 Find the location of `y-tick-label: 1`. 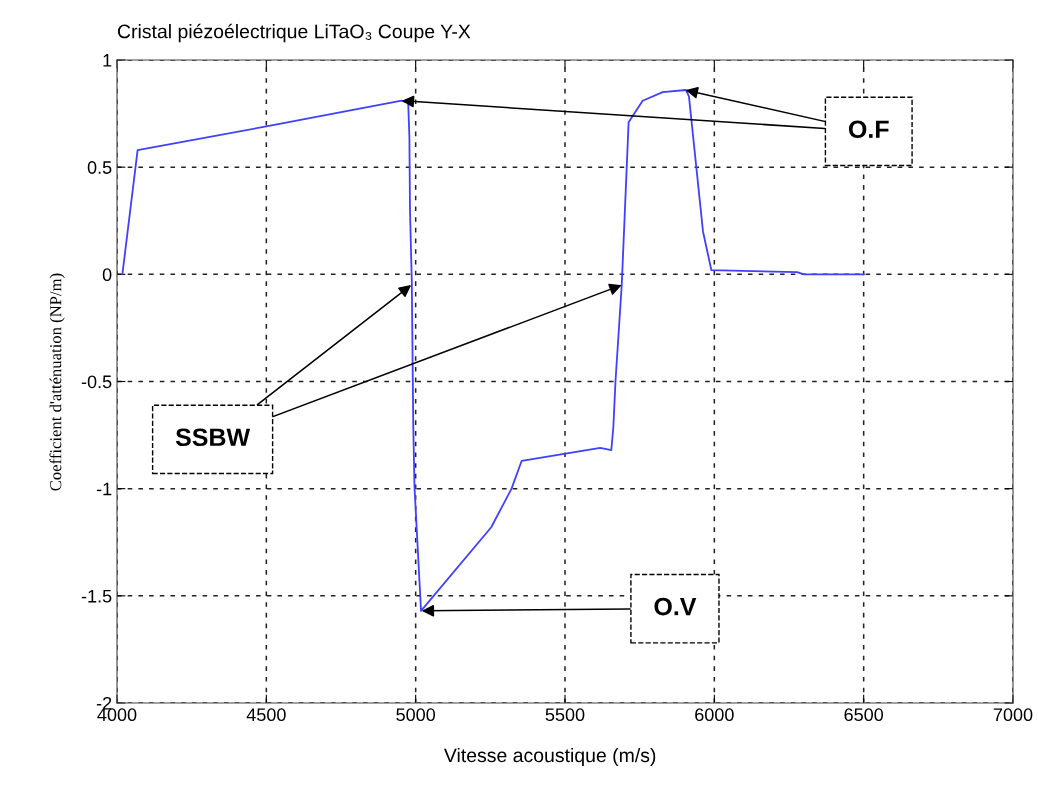

y-tick-label: 1 is located at coordinates (107, 60).